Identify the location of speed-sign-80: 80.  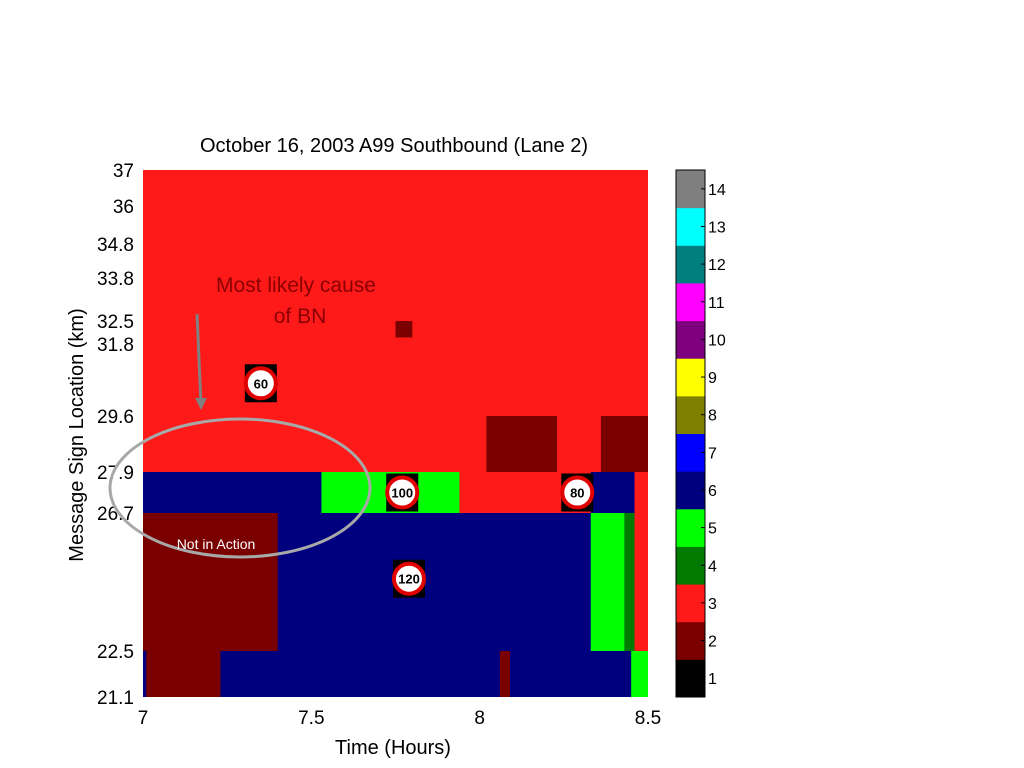
(577, 492).